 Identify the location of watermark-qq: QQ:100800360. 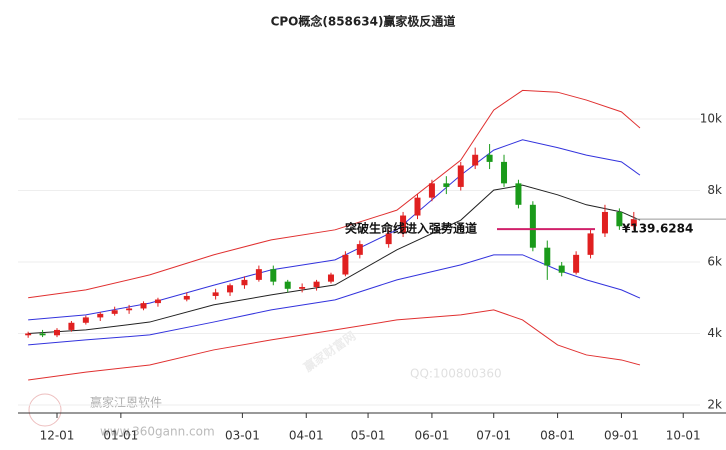
(456, 374).